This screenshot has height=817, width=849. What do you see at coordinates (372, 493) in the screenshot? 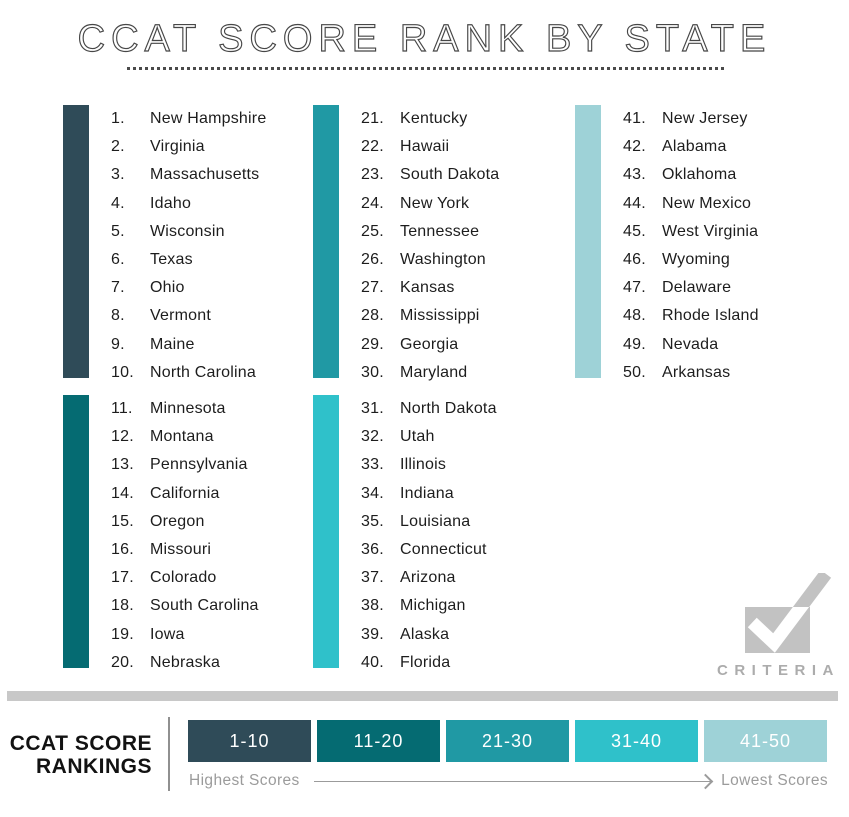
I see `rank-number: 34.` at bounding box center [372, 493].